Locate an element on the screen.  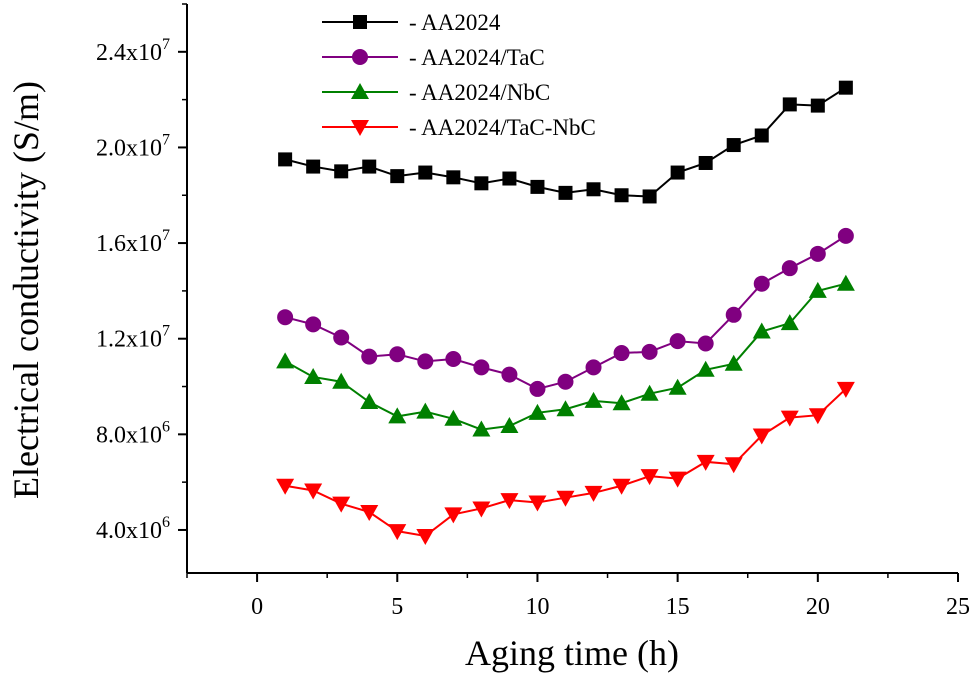
y-tick-label: 2.4x10⁷ is located at coordinates (133, 51).